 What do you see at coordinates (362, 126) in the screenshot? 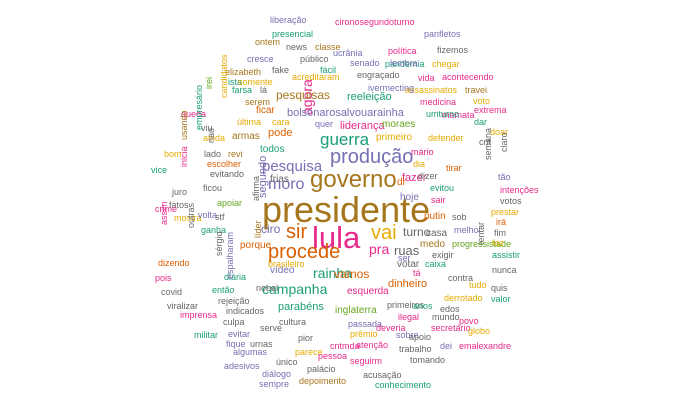
I see `cloud-word: liderança` at bounding box center [362, 126].